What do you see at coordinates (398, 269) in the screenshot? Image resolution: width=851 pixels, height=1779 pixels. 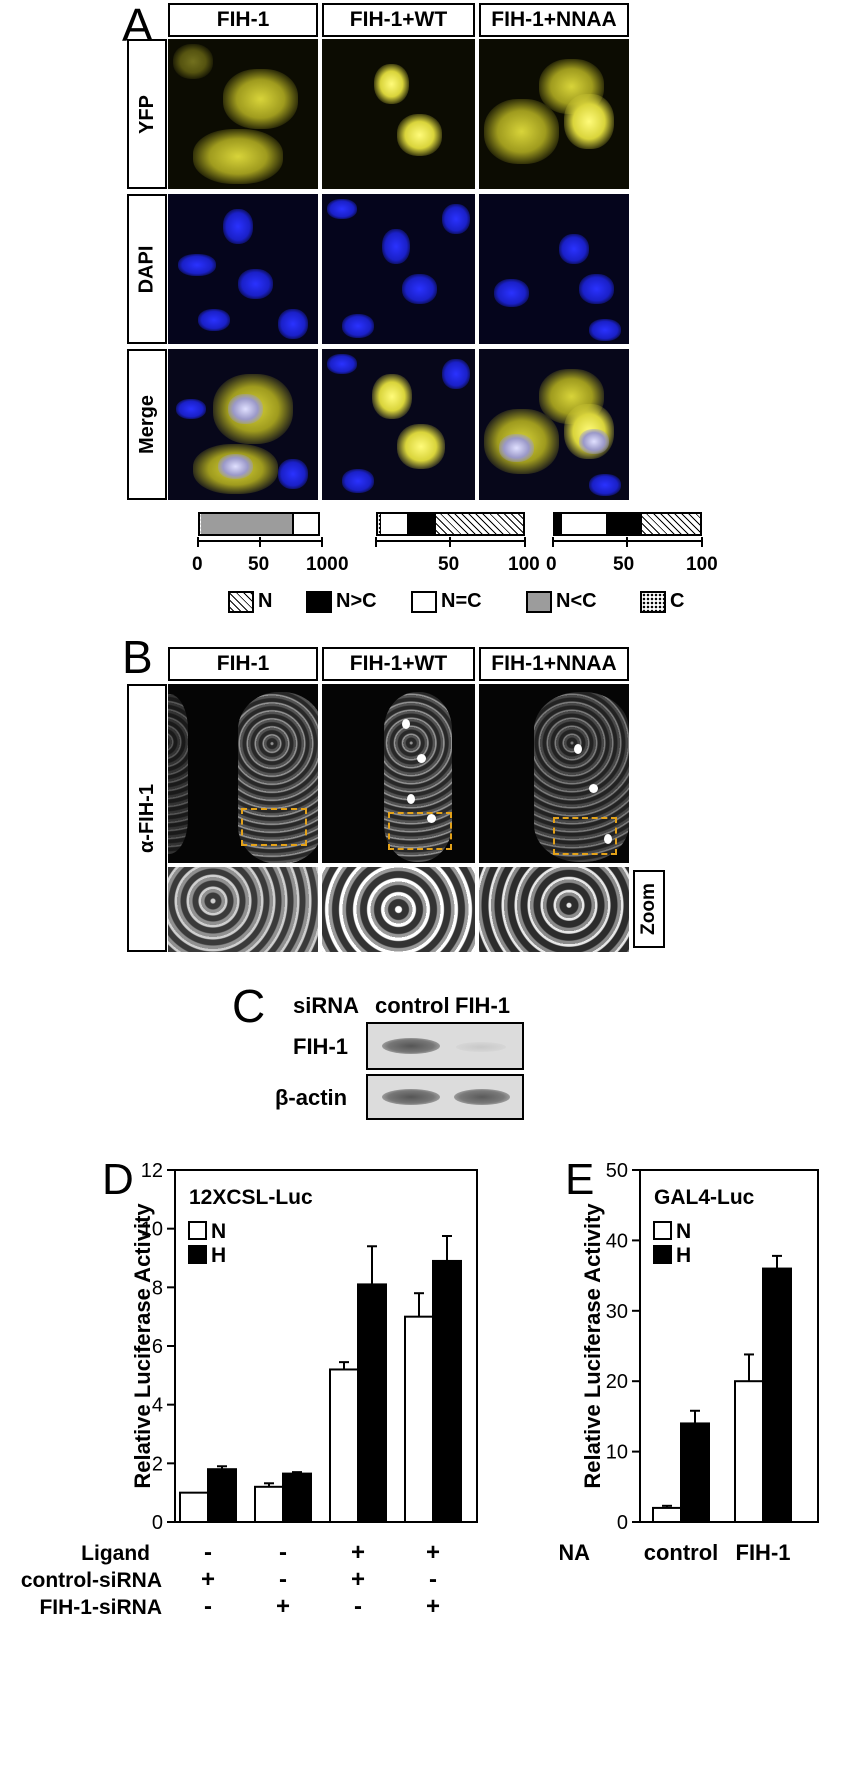 I see `dapi-image-fih1-wt` at bounding box center [398, 269].